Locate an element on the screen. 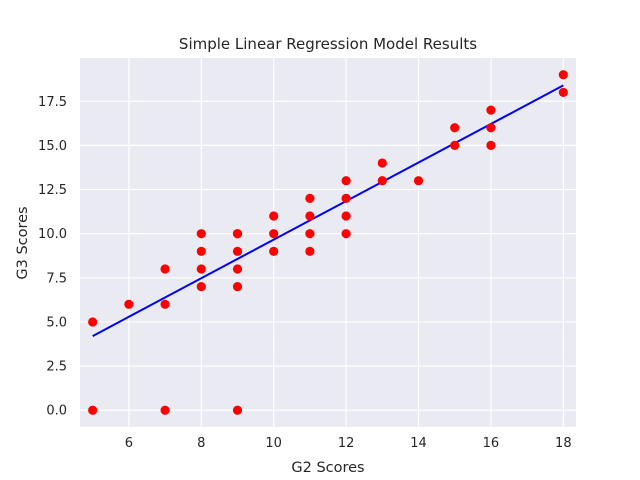 This screenshot has width=640, height=480. y-tick-label: 17.5 is located at coordinates (52, 102).